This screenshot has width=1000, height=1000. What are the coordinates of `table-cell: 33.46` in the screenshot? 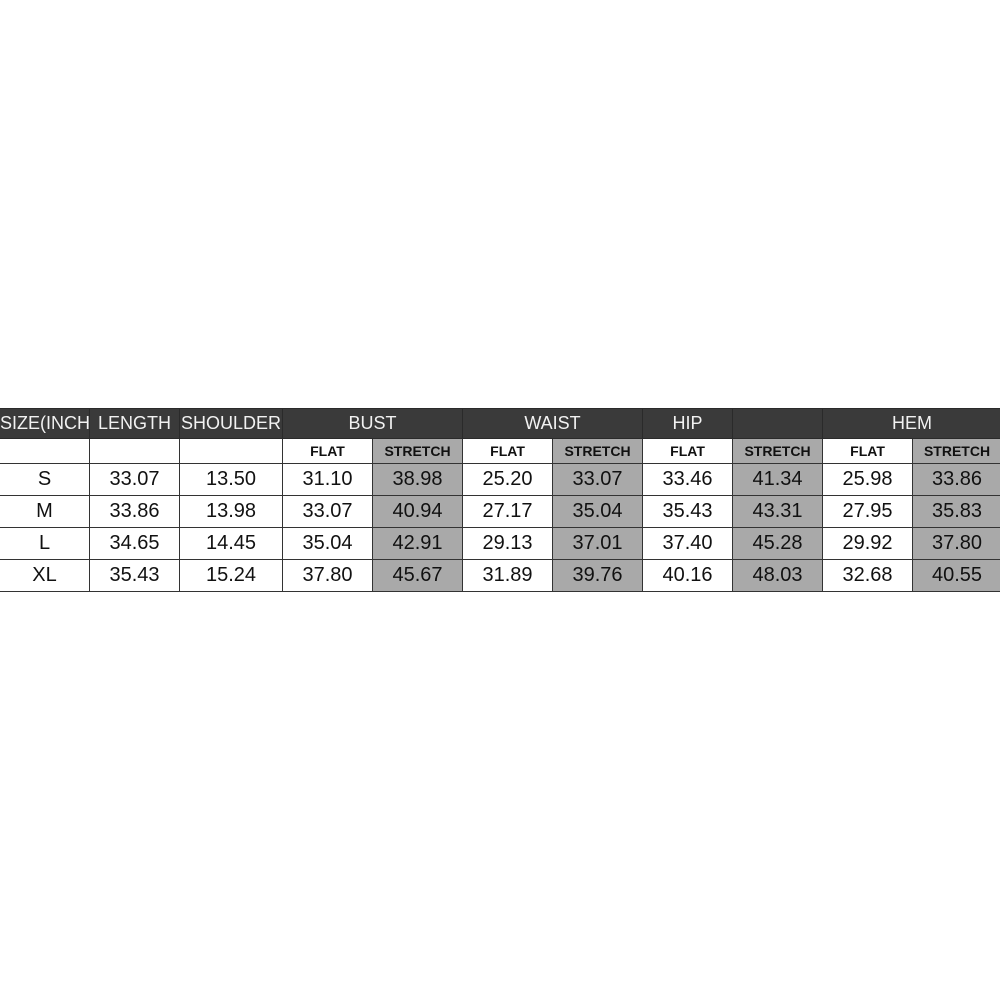 It's located at (688, 479).